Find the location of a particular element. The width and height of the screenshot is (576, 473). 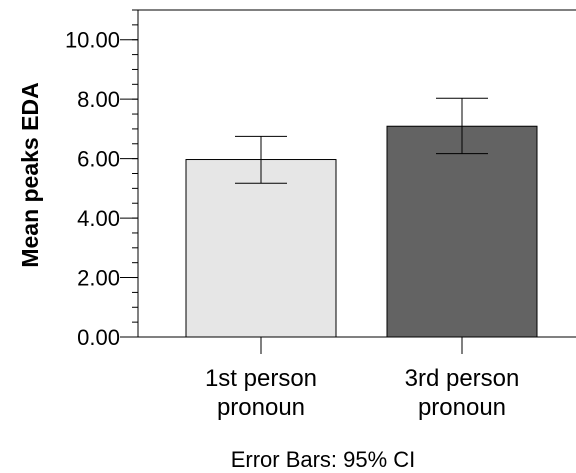

error-bars is located at coordinates (361, 140).